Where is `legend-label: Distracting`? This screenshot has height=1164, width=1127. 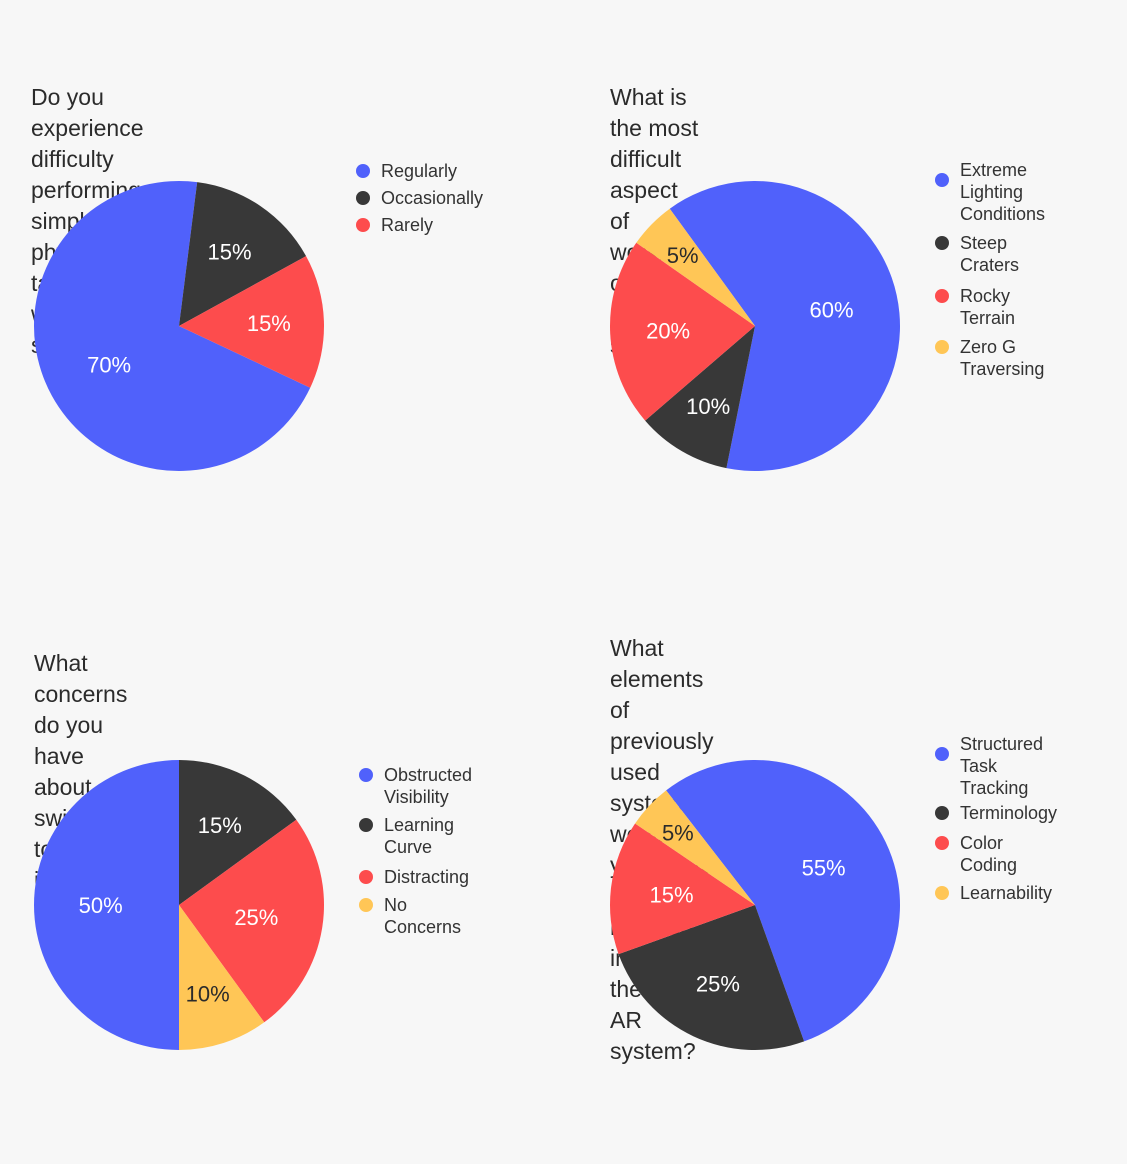
legend-label: Distracting is located at coordinates (427, 877).